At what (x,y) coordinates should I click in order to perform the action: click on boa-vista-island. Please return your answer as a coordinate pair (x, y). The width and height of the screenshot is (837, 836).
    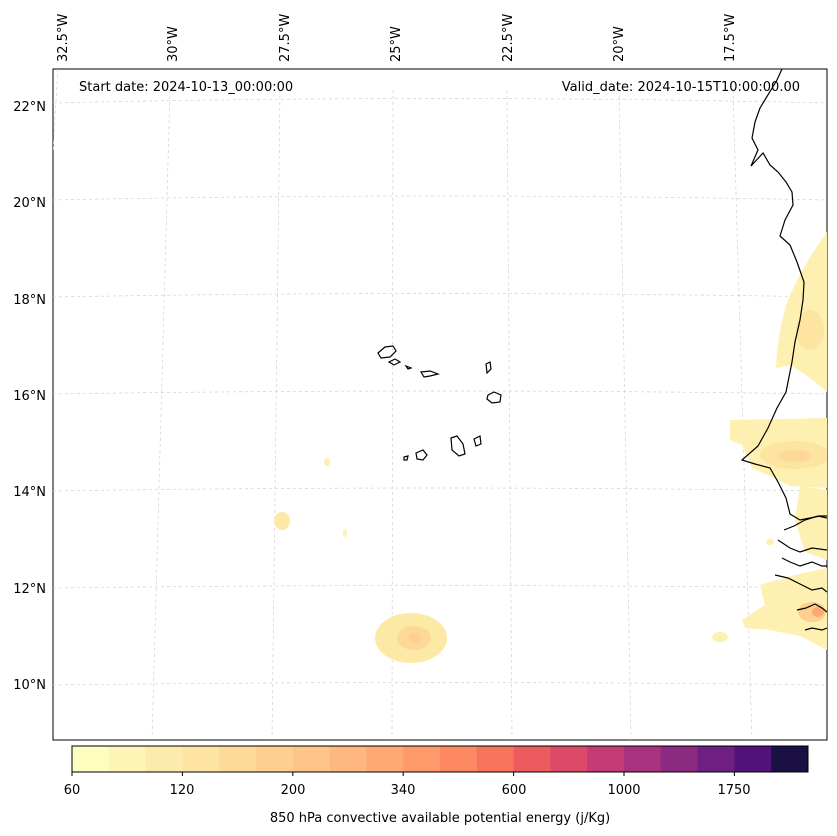
    Looking at the image, I should click on (494, 397).